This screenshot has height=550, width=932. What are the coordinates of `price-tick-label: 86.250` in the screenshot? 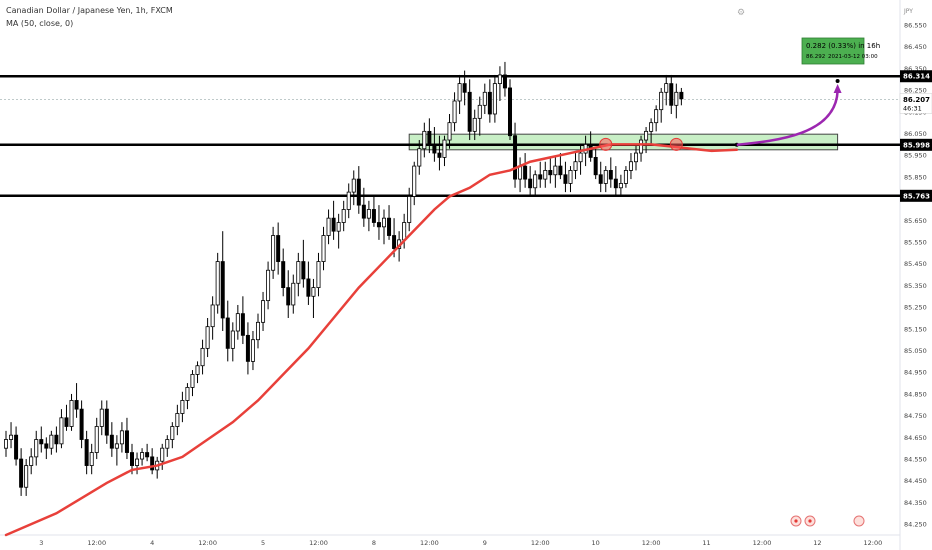 It's located at (915, 91).